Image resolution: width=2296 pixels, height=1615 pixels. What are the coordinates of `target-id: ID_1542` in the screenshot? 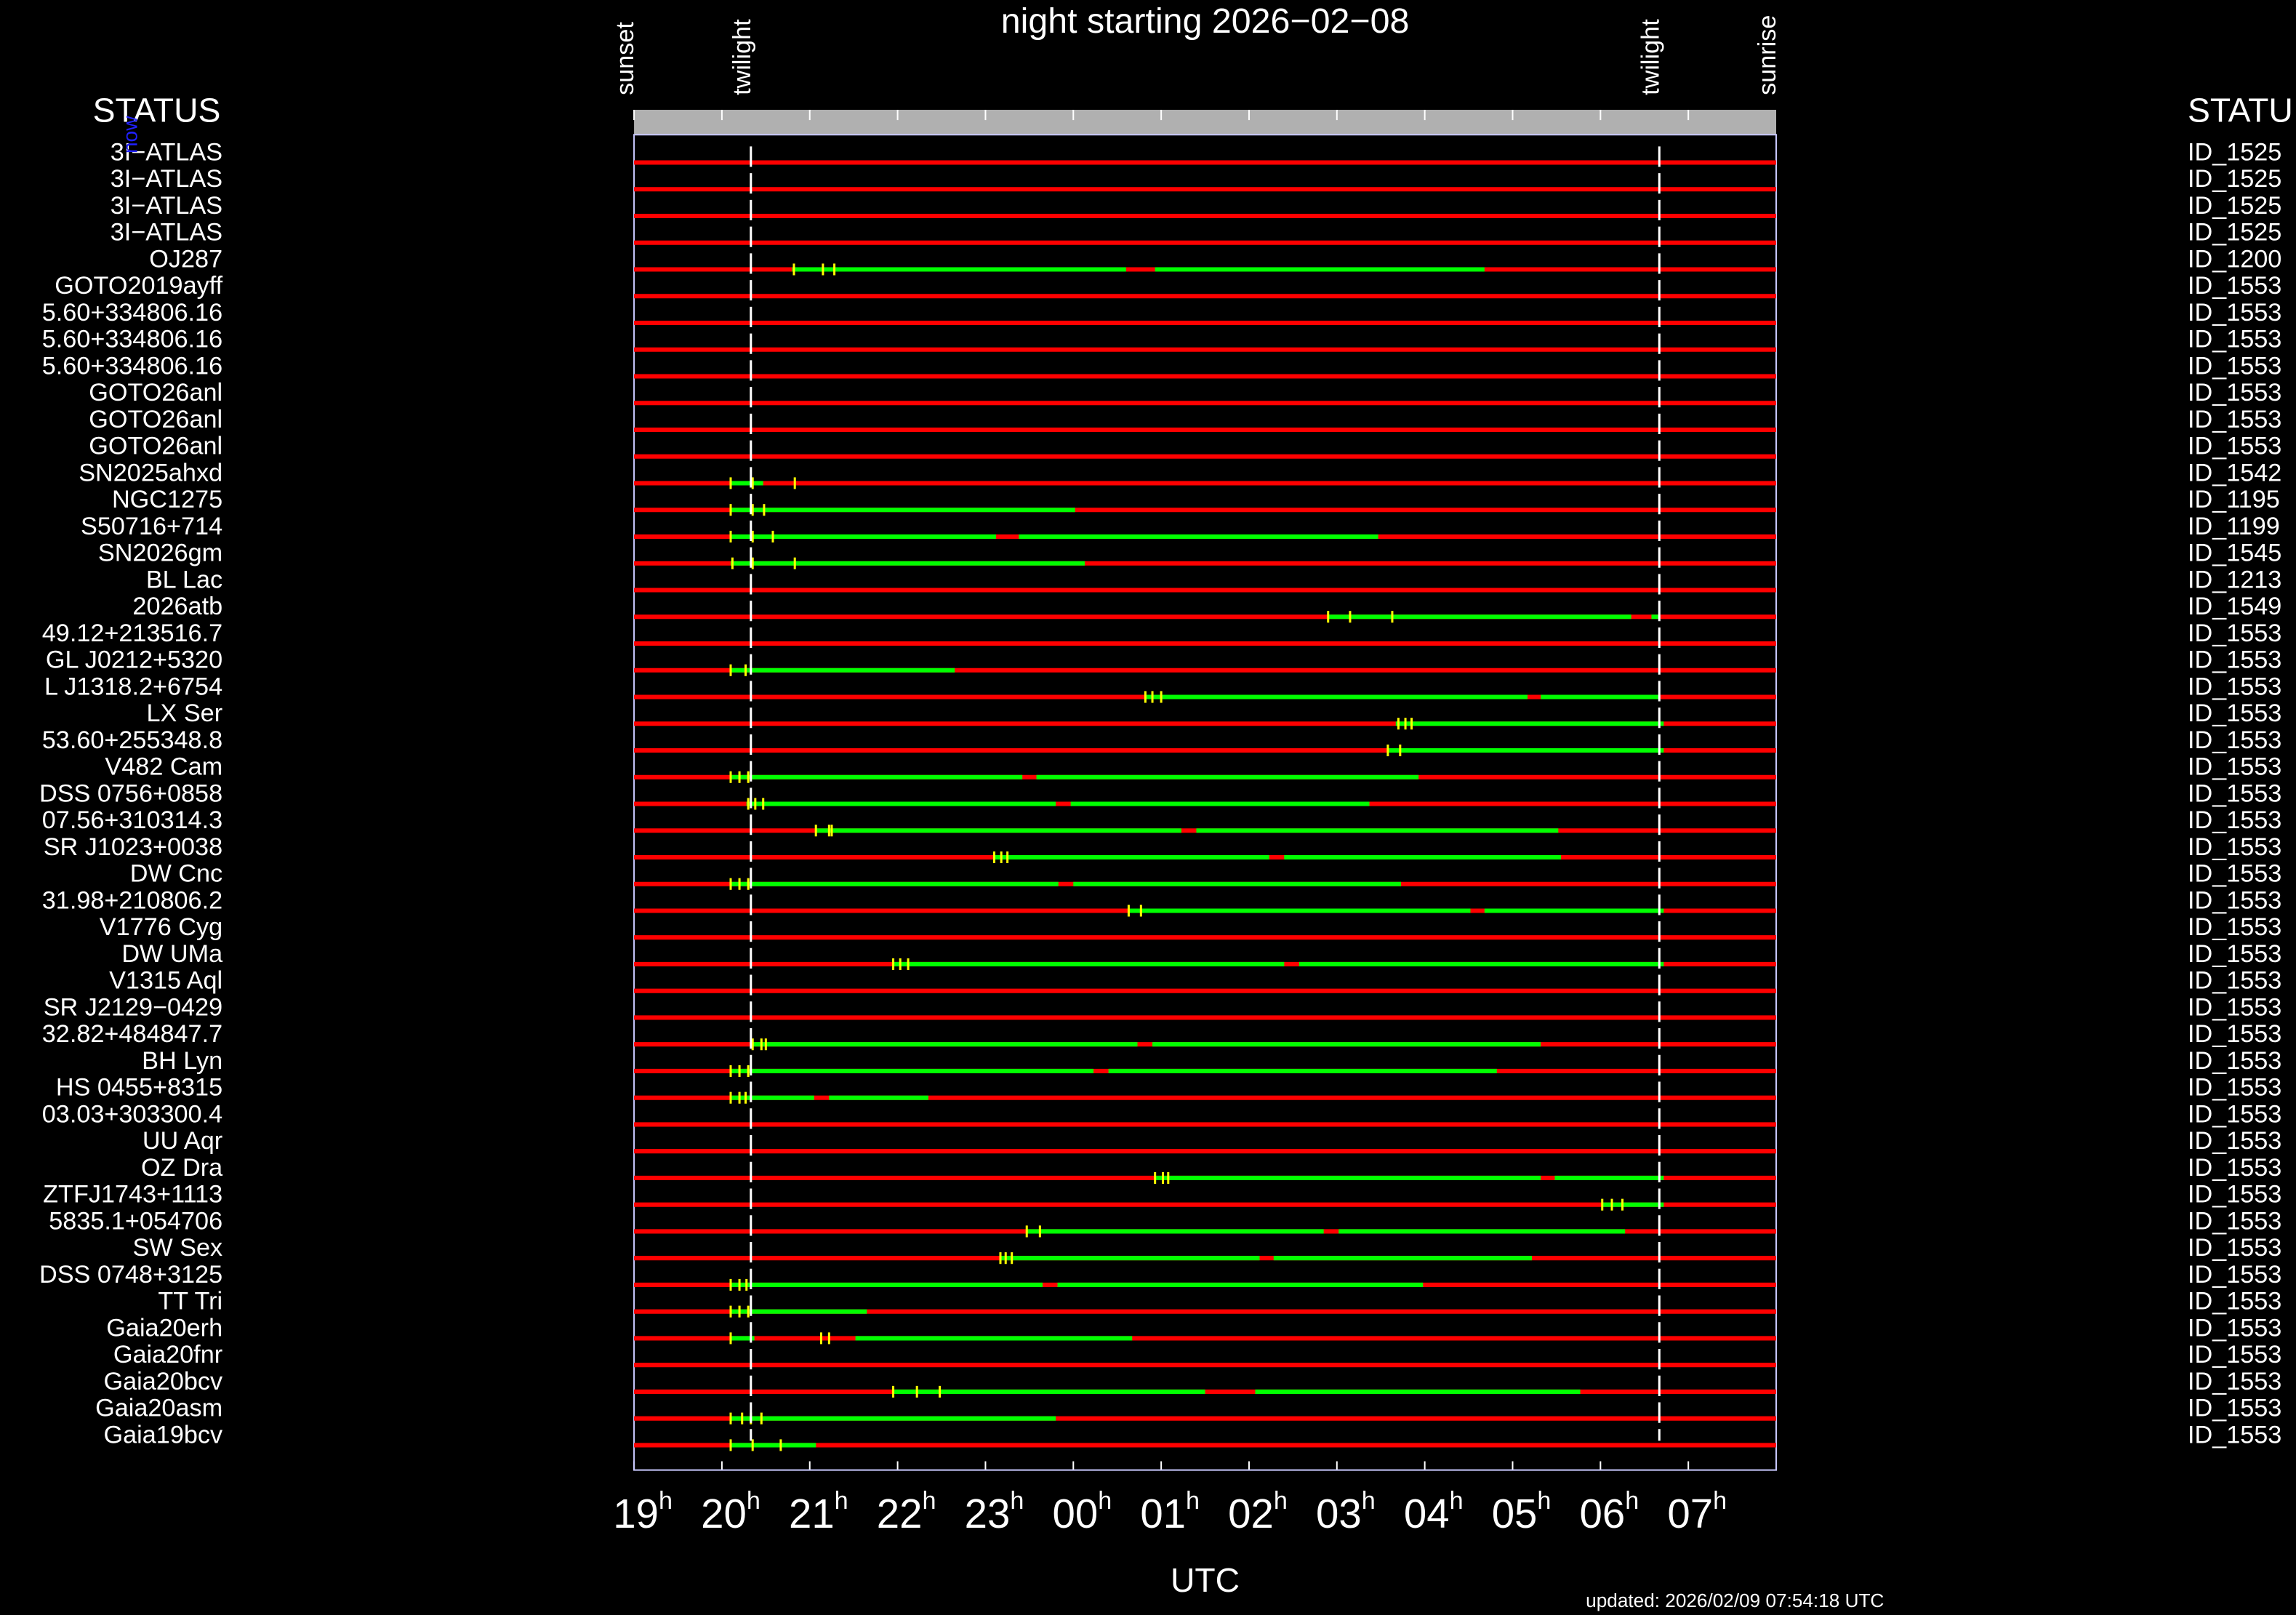 It's located at (2235, 473).